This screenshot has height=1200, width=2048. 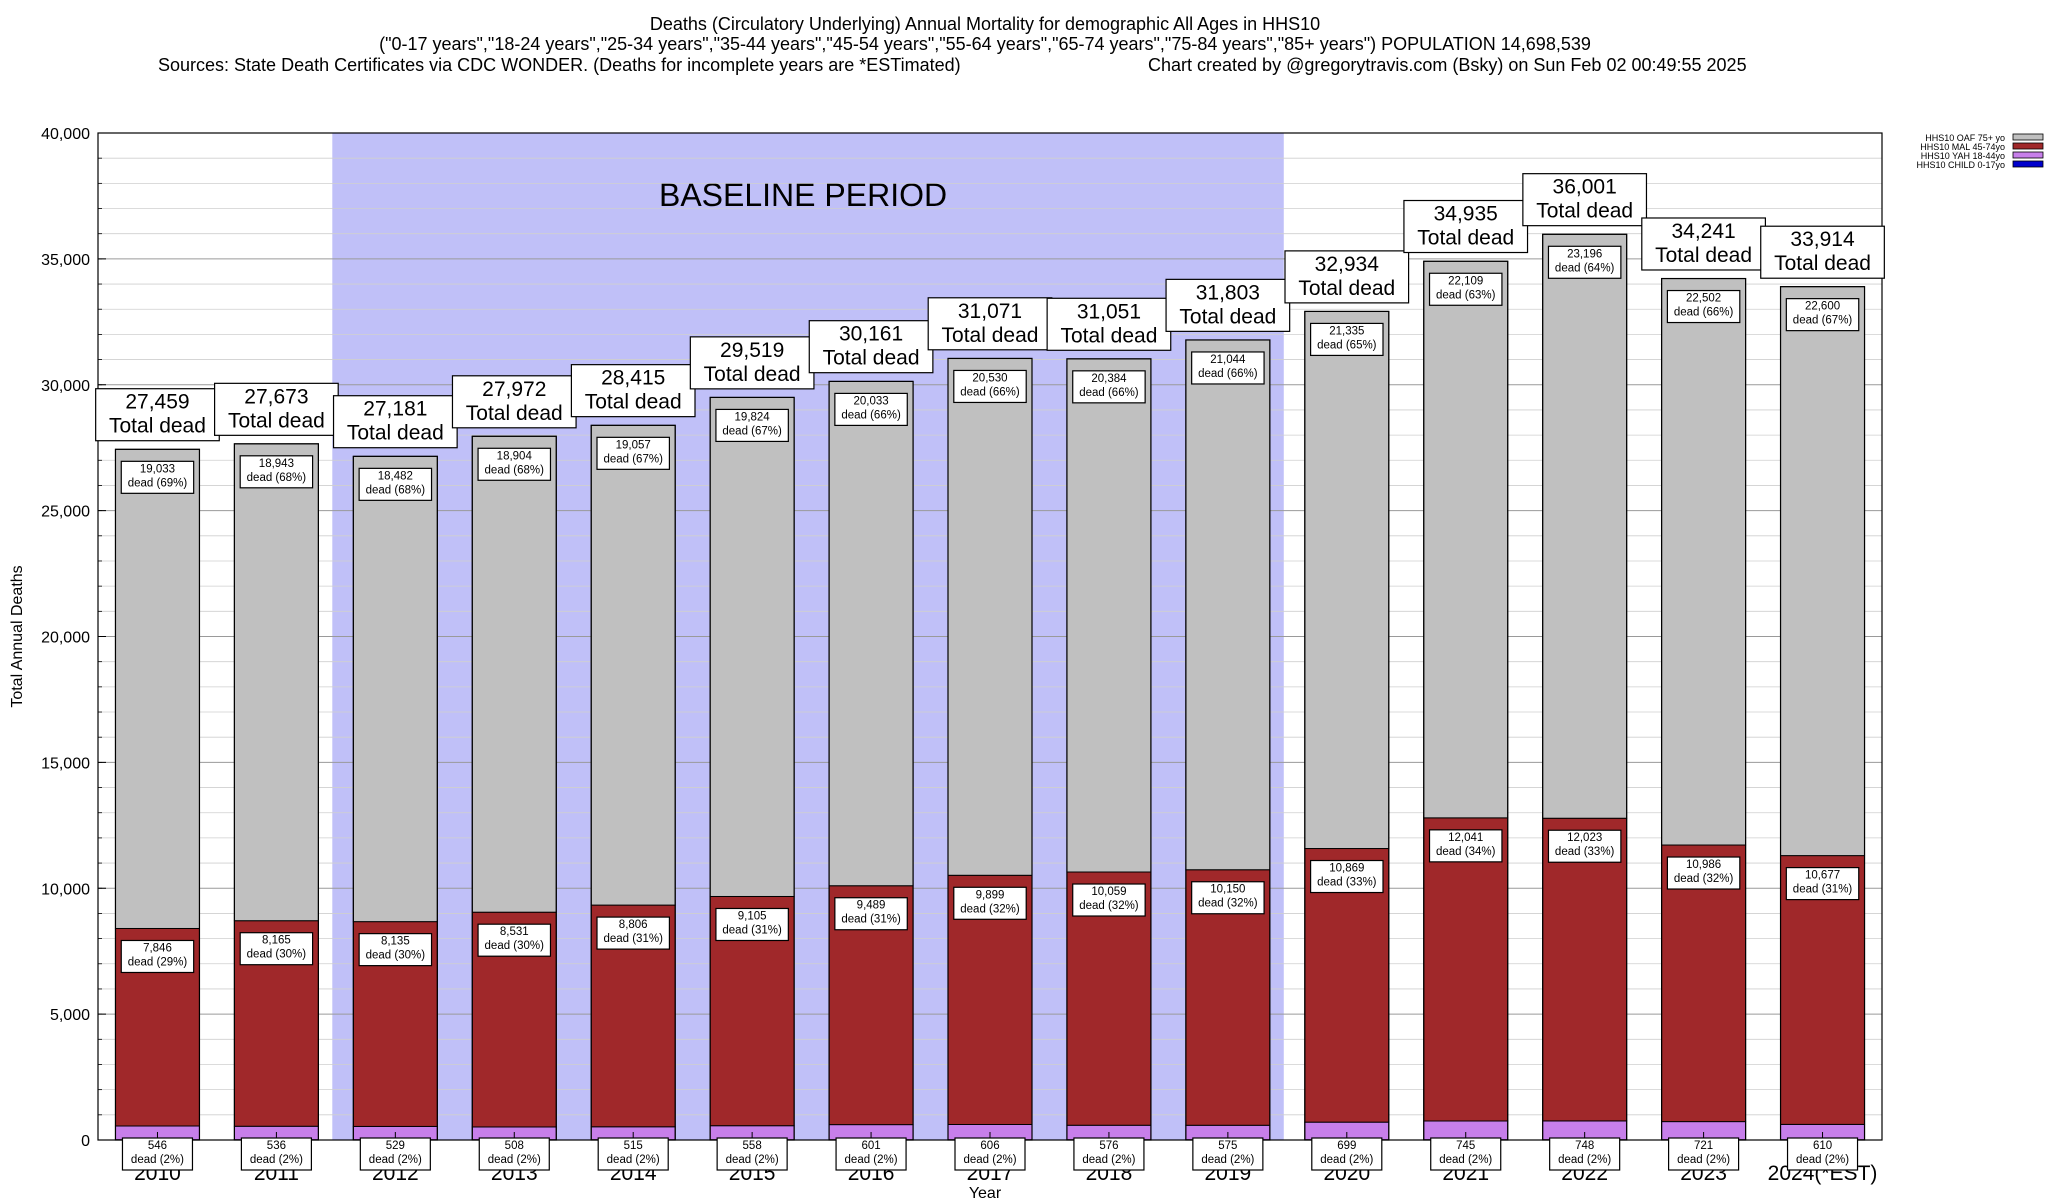 I want to click on segment-label: 576 dead (2%), so click(x=1109, y=1154).